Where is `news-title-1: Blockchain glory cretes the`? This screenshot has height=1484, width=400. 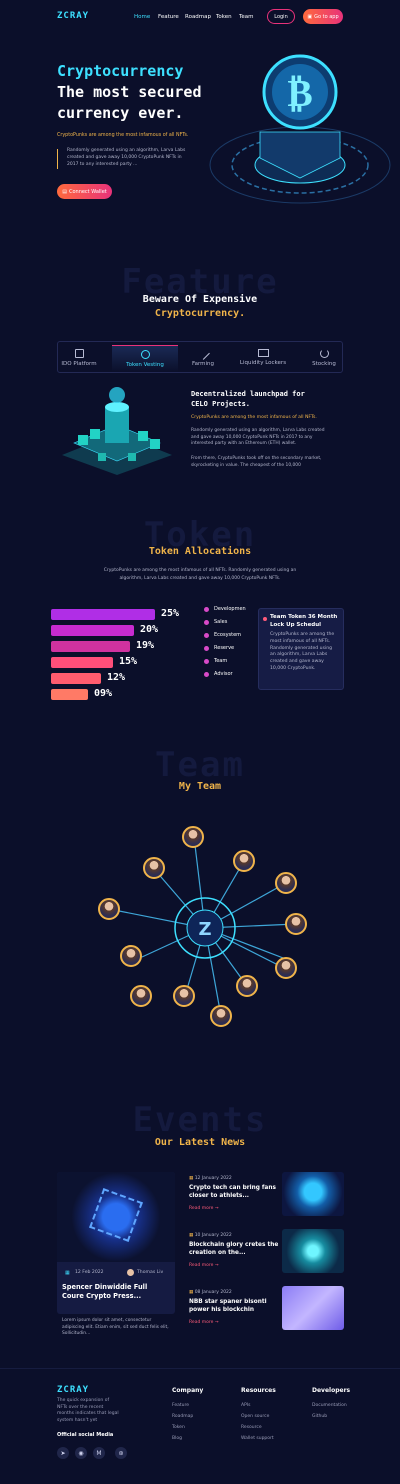
news-title-1: Blockchain glory cretes the is located at coordinates (234, 1245).